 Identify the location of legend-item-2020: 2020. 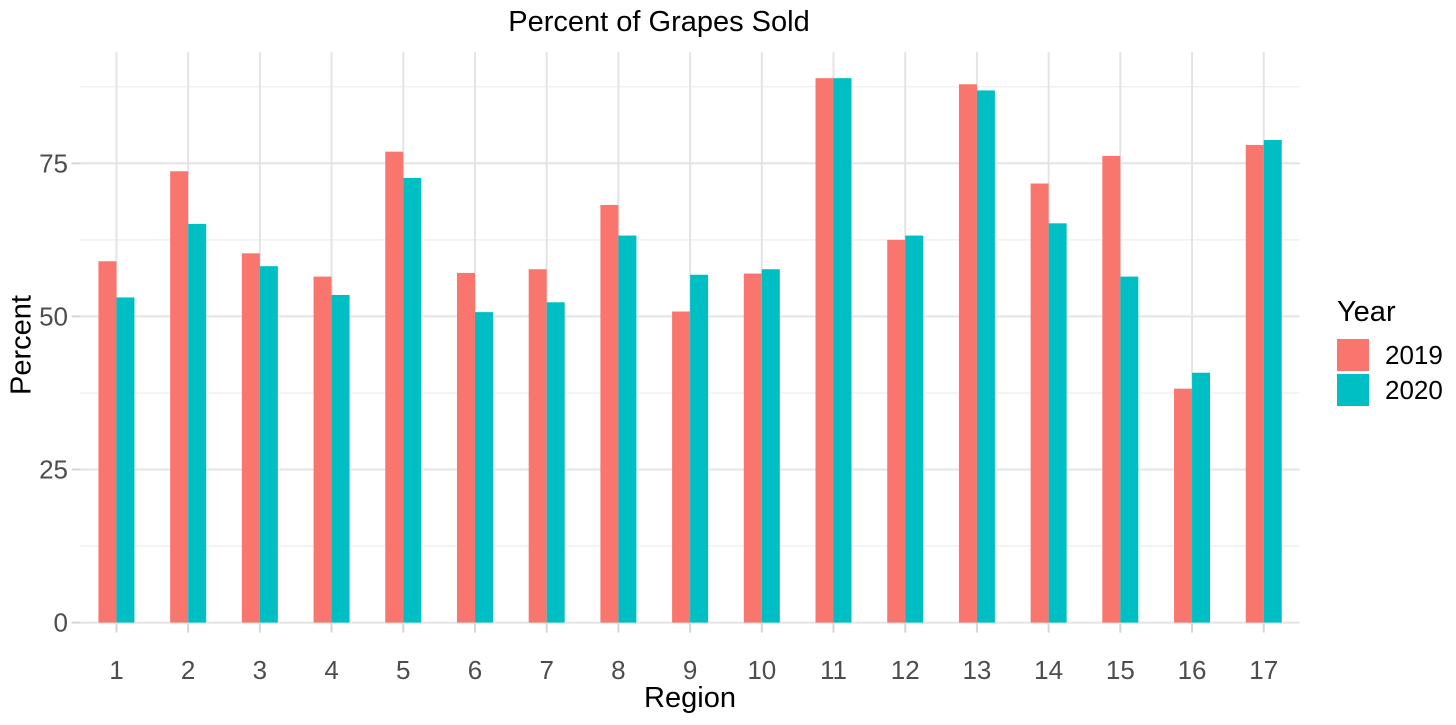
(1390, 390).